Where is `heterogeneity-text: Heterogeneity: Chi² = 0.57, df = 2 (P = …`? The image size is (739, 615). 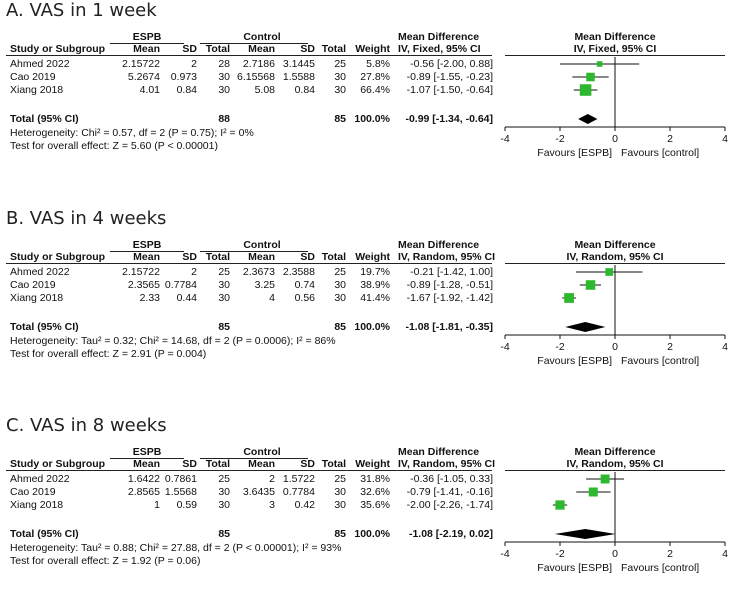 heterogeneity-text: Heterogeneity: Chi² = 0.57, df = 2 (P = … is located at coordinates (132, 133).